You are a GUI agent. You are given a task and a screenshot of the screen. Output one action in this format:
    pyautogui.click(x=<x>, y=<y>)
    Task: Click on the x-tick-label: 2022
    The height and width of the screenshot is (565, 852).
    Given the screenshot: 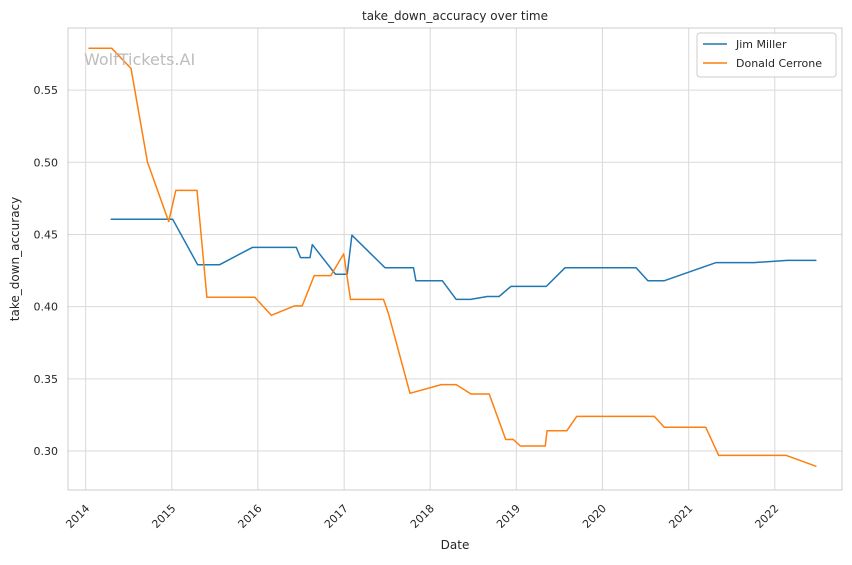 What is the action you would take?
    pyautogui.click(x=767, y=516)
    